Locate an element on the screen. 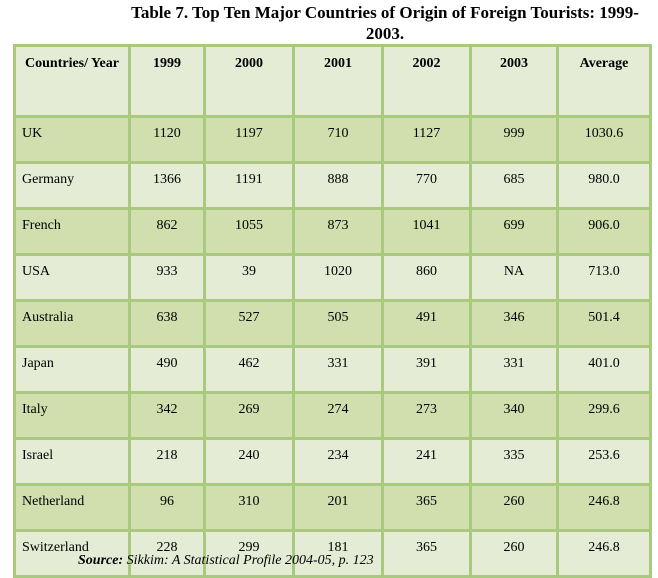  column-header: 2001 is located at coordinates (338, 81).